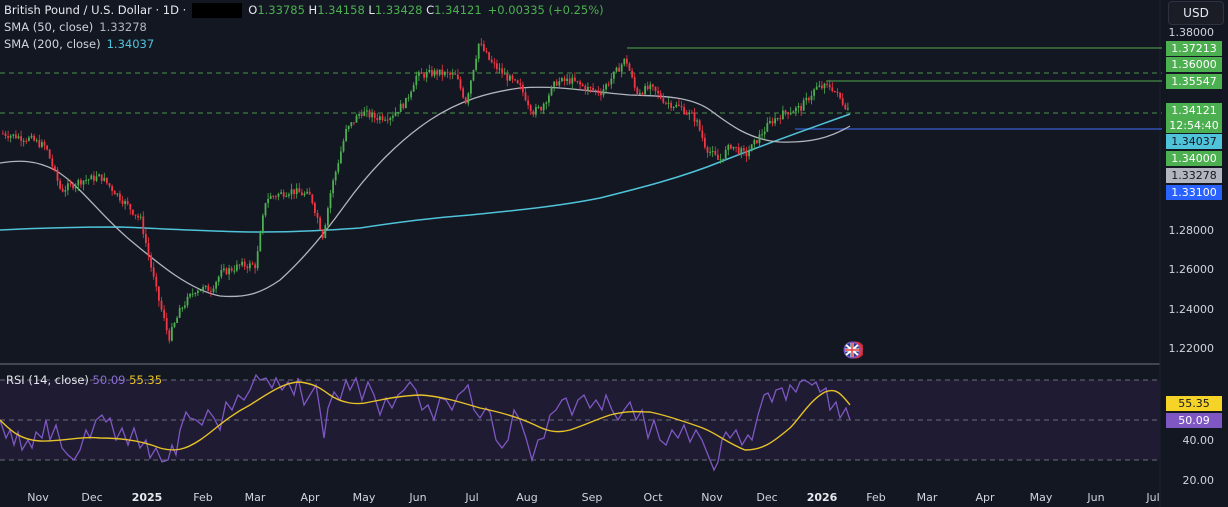  I want to click on price-tick: 1.38000, so click(1191, 32).